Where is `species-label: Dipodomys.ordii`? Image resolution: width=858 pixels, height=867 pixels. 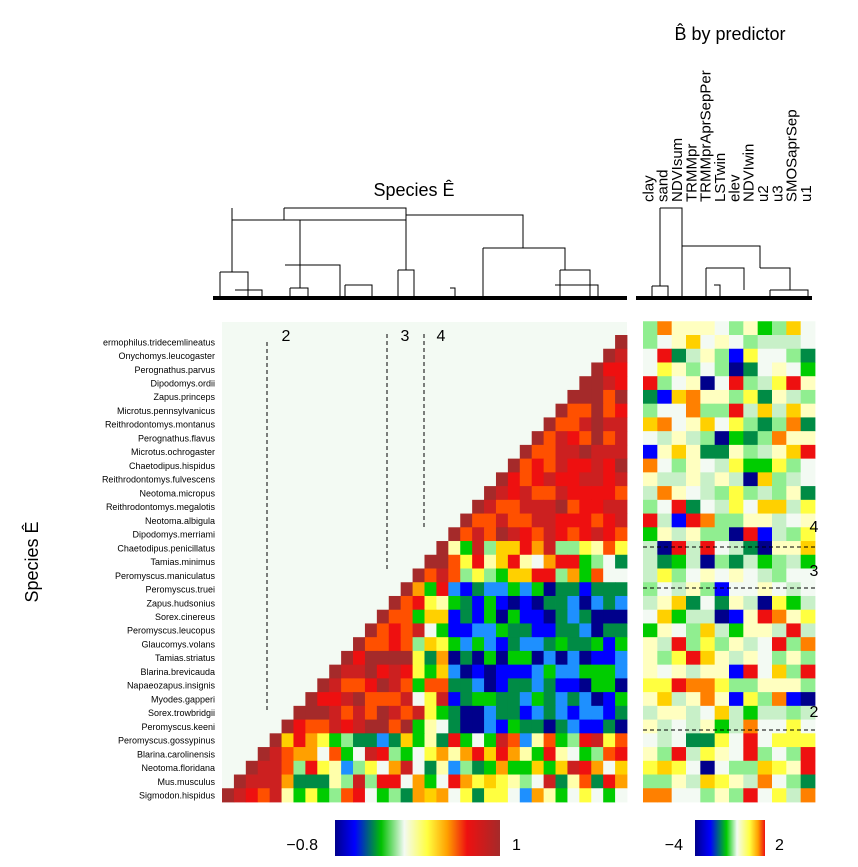 species-label: Dipodomys.ordii is located at coordinates (182, 384).